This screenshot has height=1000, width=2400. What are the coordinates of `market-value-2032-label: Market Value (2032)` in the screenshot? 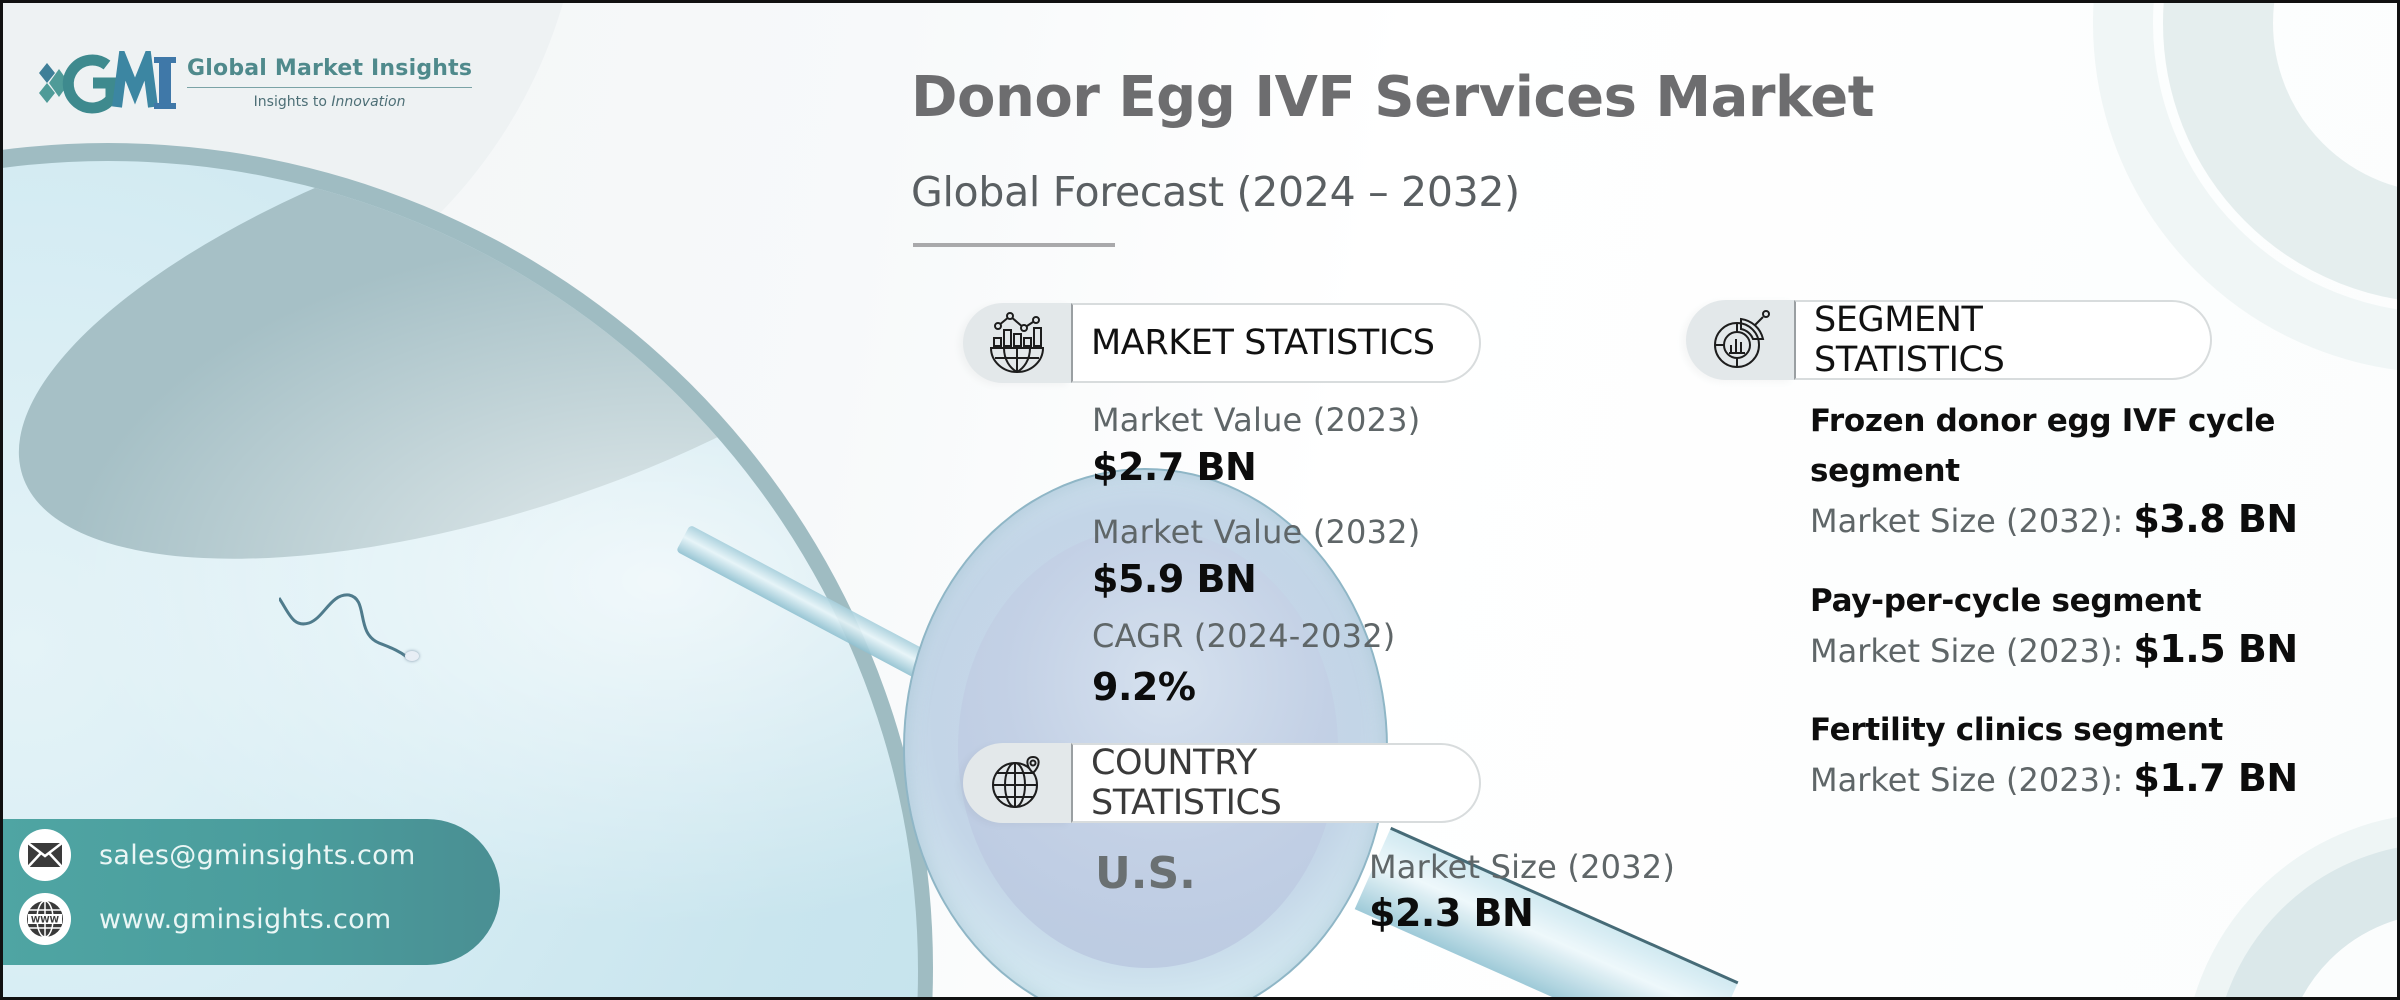 It's located at (1256, 532).